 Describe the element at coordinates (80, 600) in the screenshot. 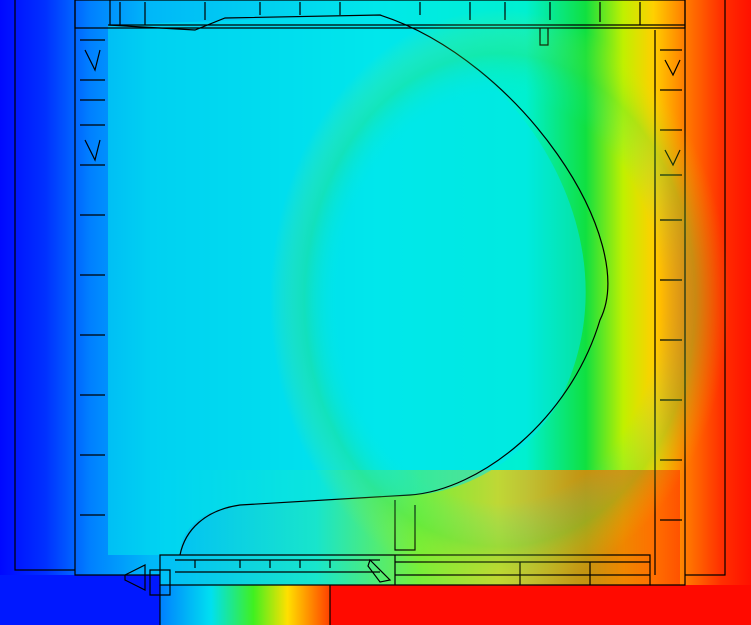

I see `wall-cold` at that location.